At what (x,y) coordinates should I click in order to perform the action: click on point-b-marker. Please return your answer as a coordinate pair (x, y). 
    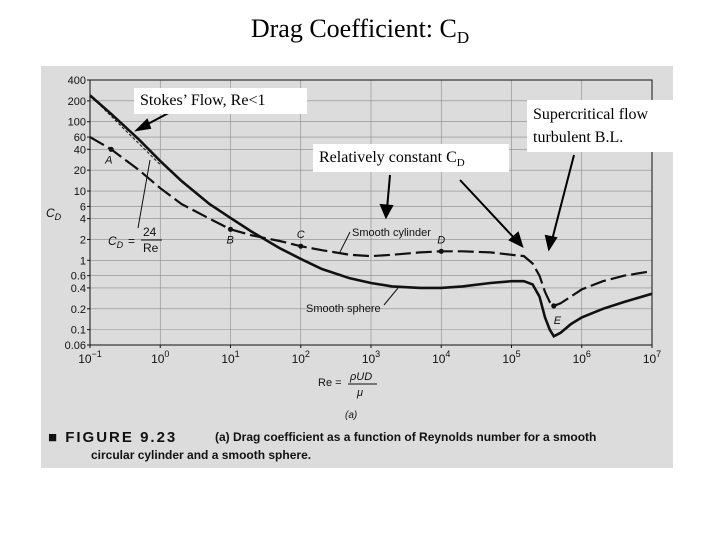
    Looking at the image, I should click on (230, 229).